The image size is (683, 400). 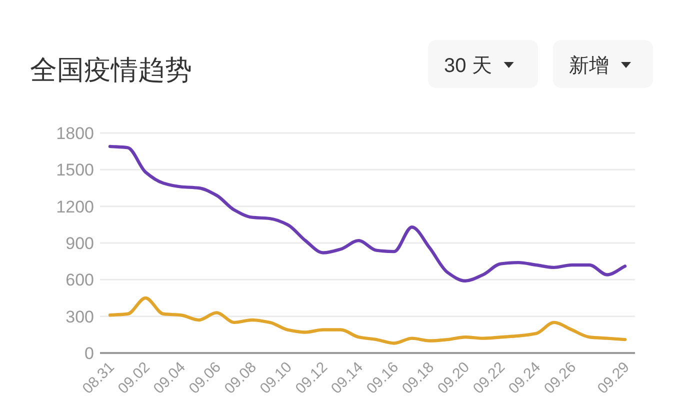 I want to click on y-tick-label: 1500, so click(x=75, y=170).